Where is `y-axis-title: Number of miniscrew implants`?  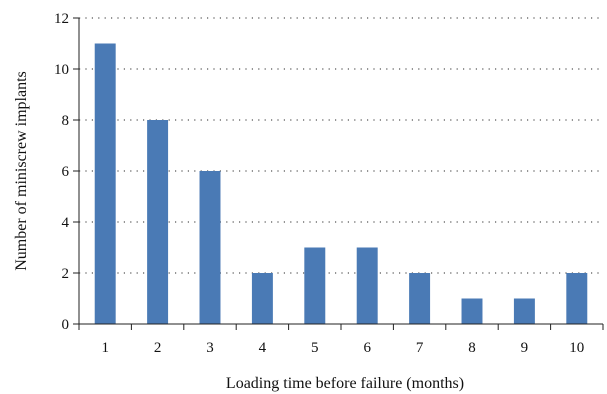
y-axis-title: Number of miniscrew implants is located at coordinates (21, 171).